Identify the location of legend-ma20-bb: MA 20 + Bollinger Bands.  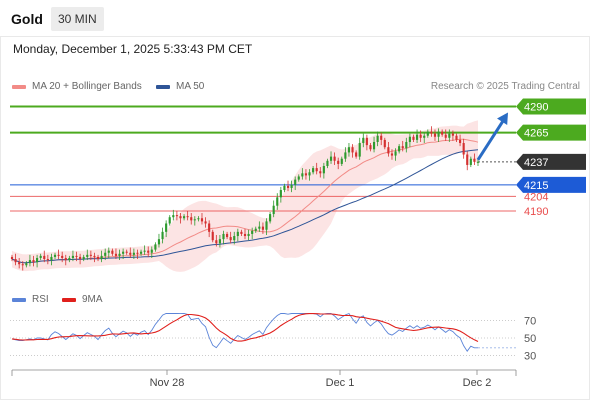
(77, 86).